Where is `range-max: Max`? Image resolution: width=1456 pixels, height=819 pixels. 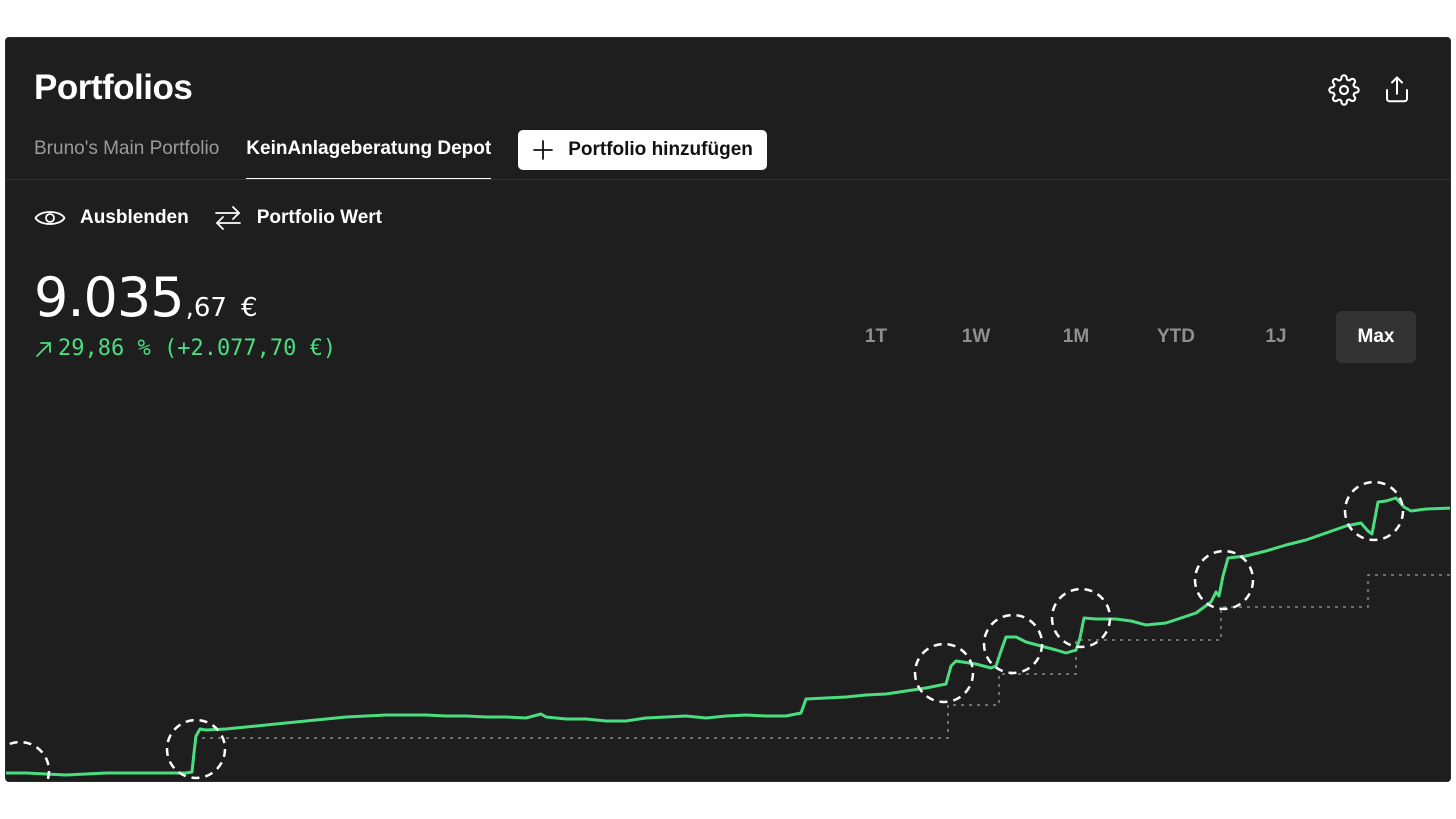
range-max: Max is located at coordinates (1376, 337).